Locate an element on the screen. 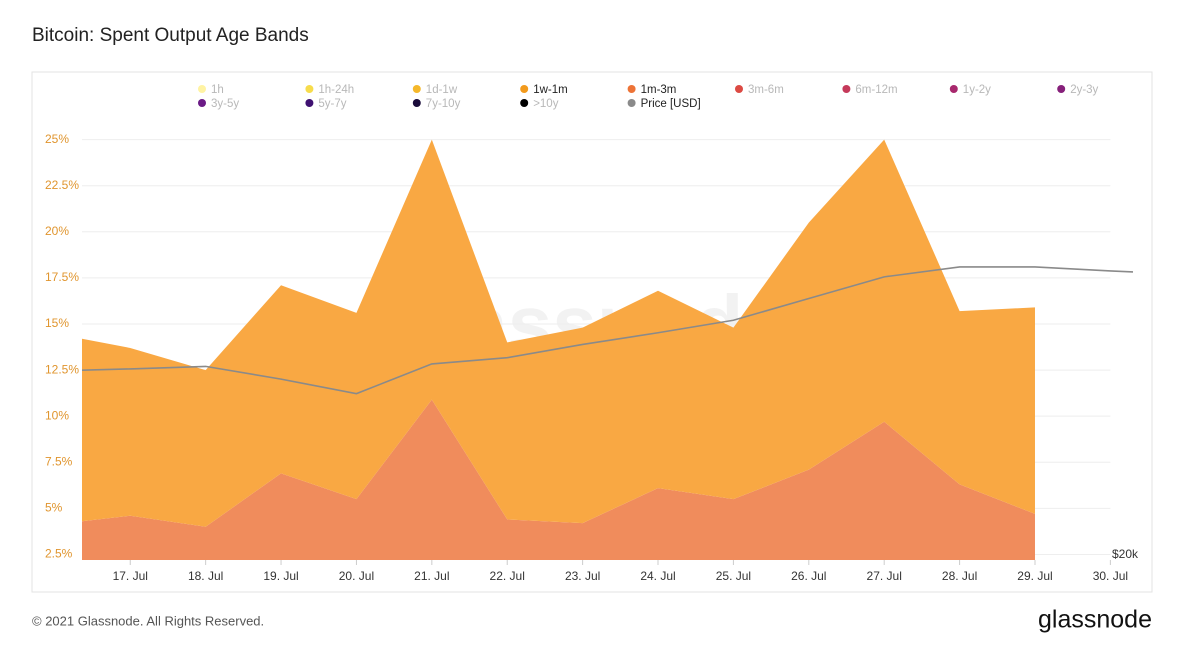  x-tick-label: 29. Jul is located at coordinates (1034, 576).